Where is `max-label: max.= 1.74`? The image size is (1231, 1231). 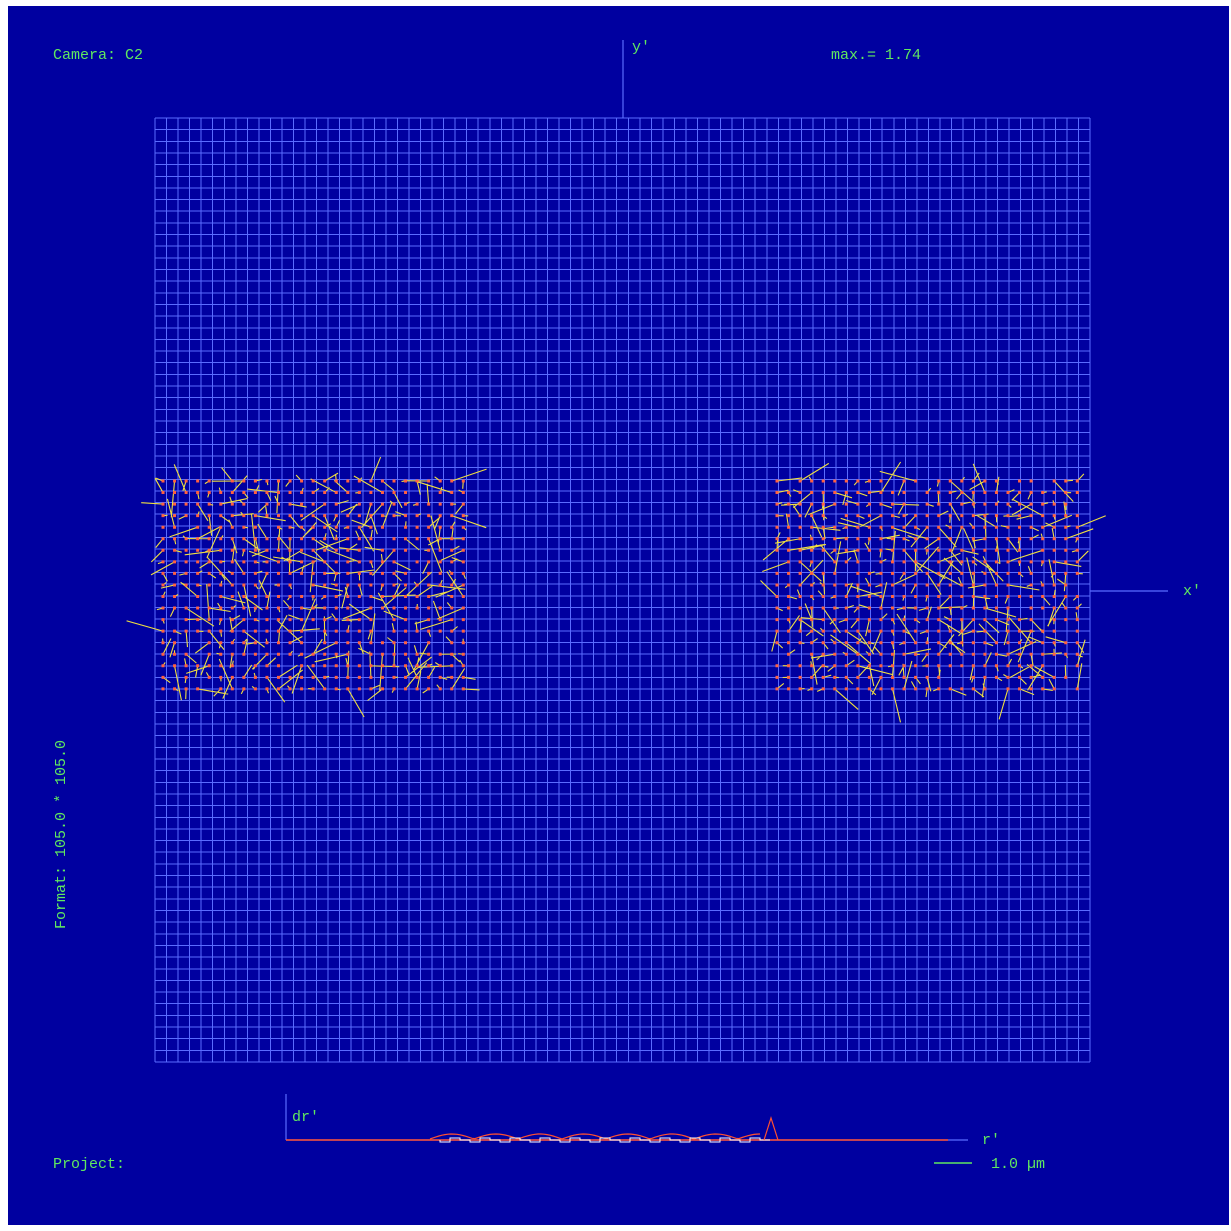 max-label: max.= 1.74 is located at coordinates (876, 55).